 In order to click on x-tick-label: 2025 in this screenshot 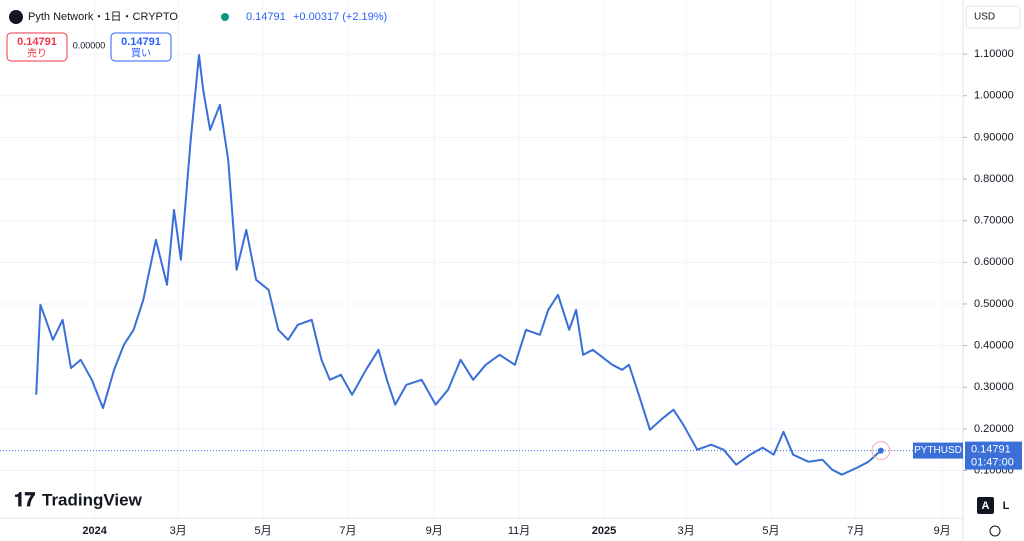, I will do `click(604, 531)`.